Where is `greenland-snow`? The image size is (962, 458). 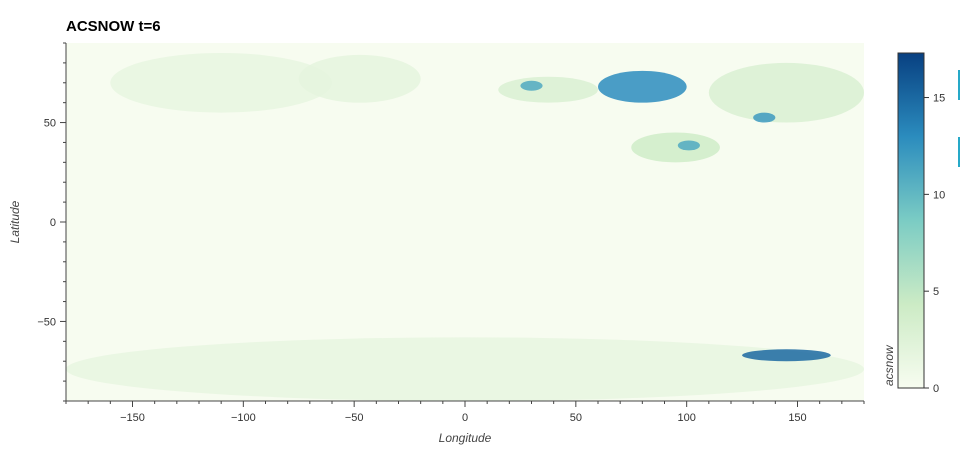
greenland-snow is located at coordinates (359, 78).